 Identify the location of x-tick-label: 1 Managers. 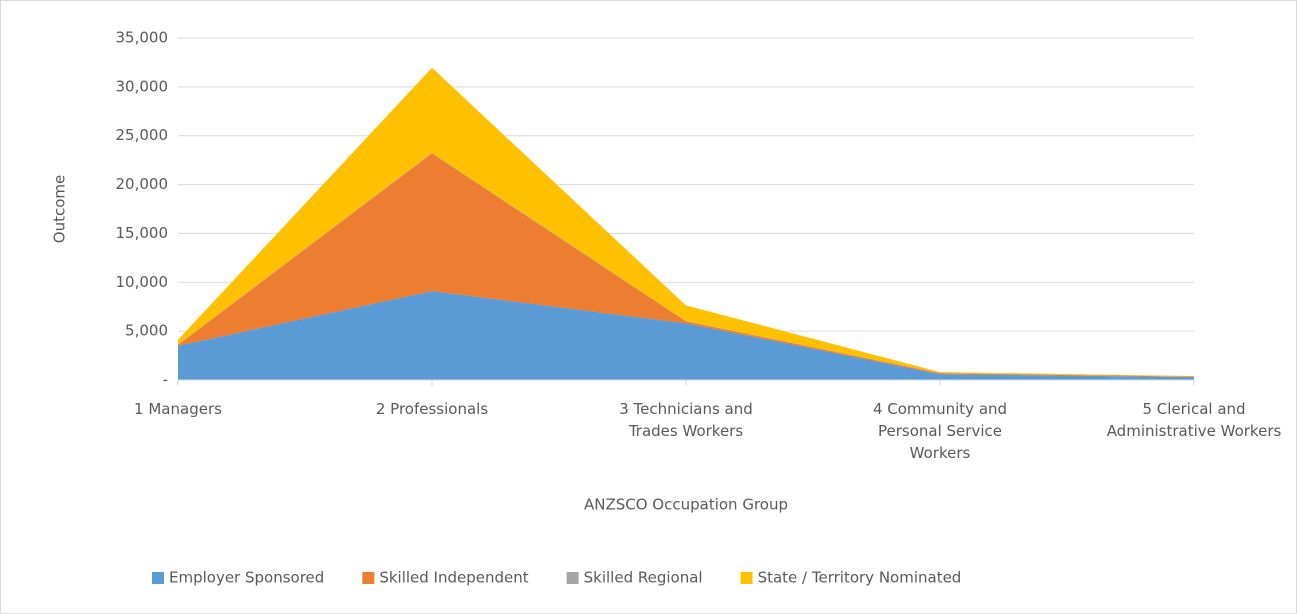
(178, 409).